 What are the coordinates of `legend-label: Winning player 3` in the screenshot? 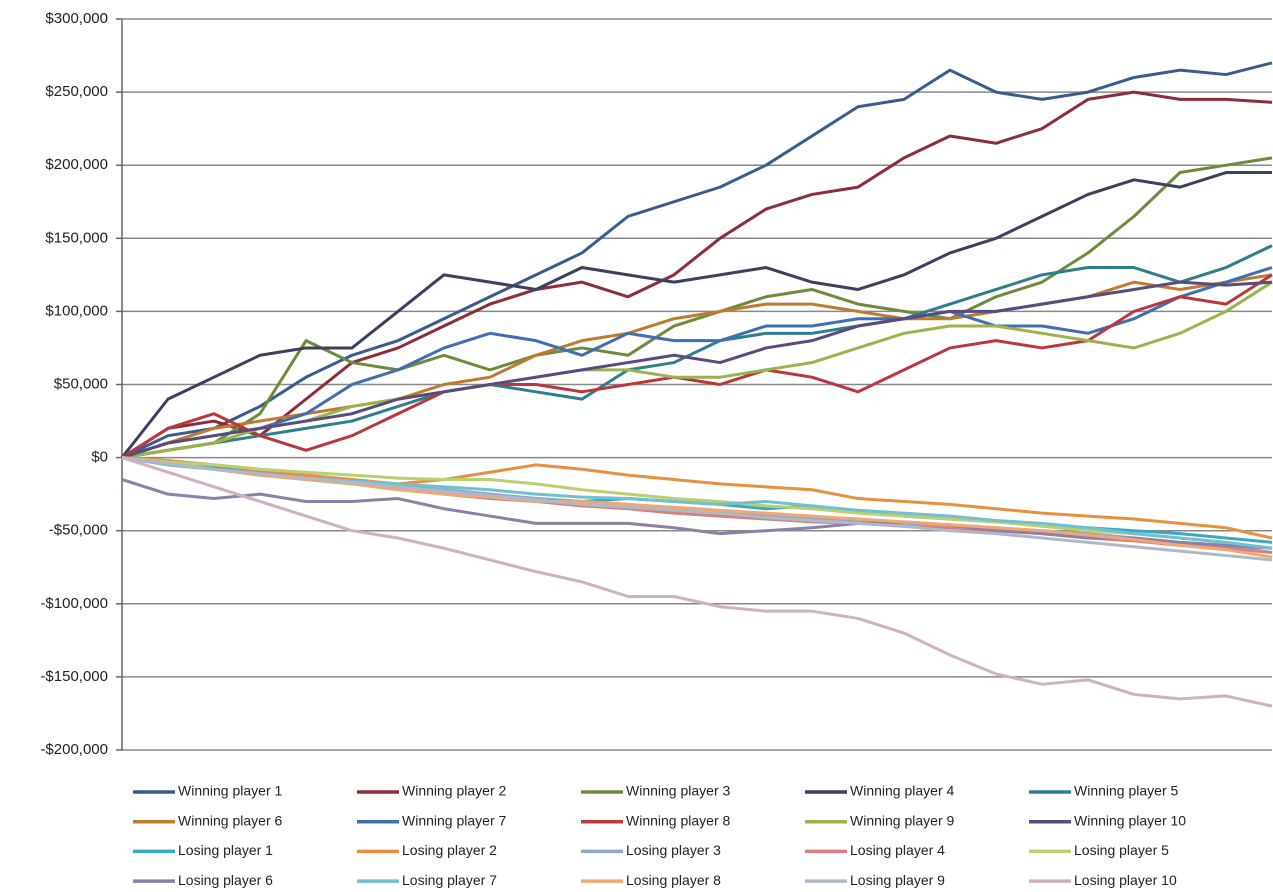 It's located at (678, 791).